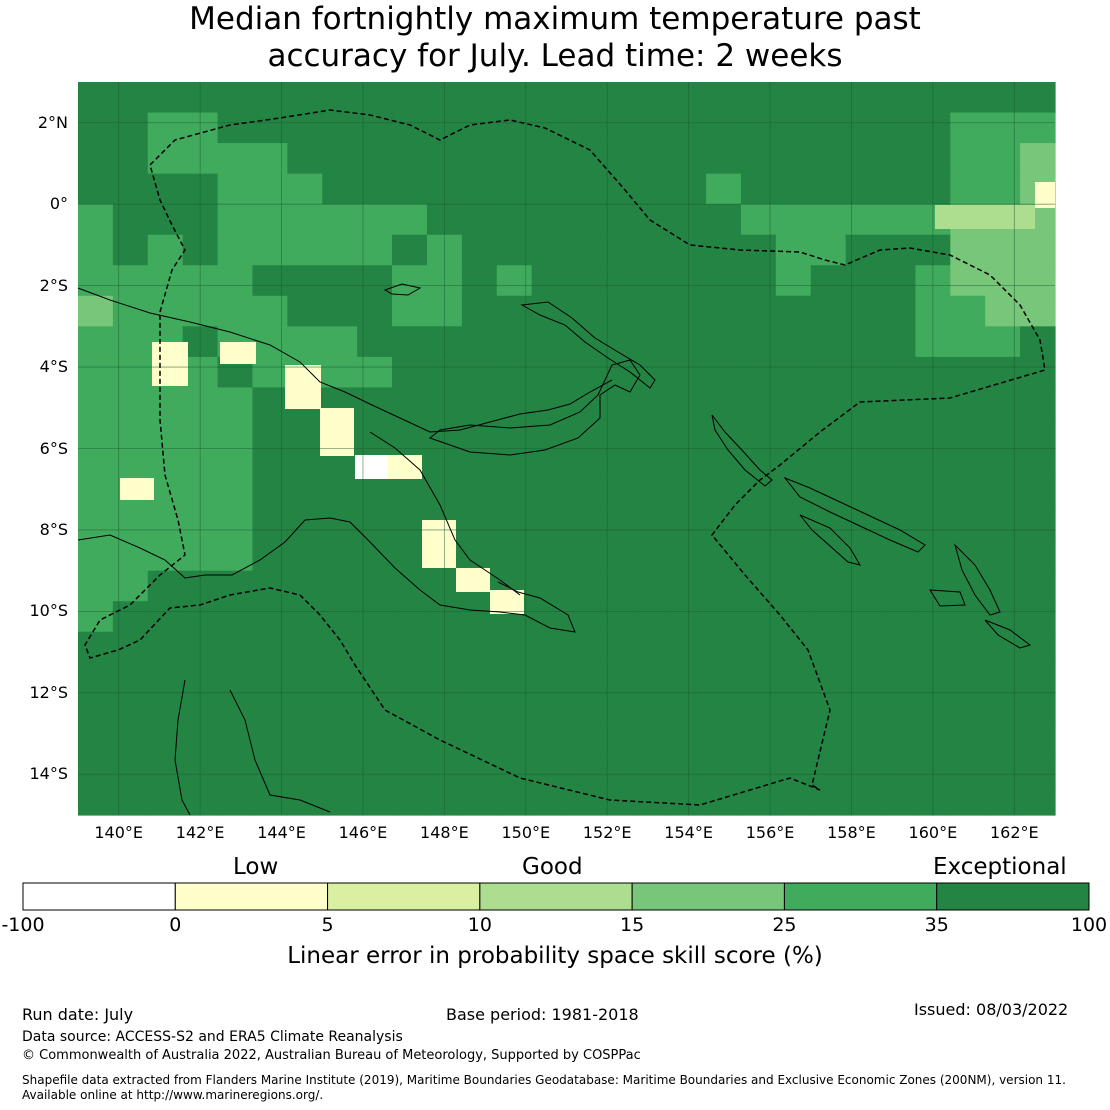  What do you see at coordinates (200, 832) in the screenshot?
I see `longitude-label: 142°E` at bounding box center [200, 832].